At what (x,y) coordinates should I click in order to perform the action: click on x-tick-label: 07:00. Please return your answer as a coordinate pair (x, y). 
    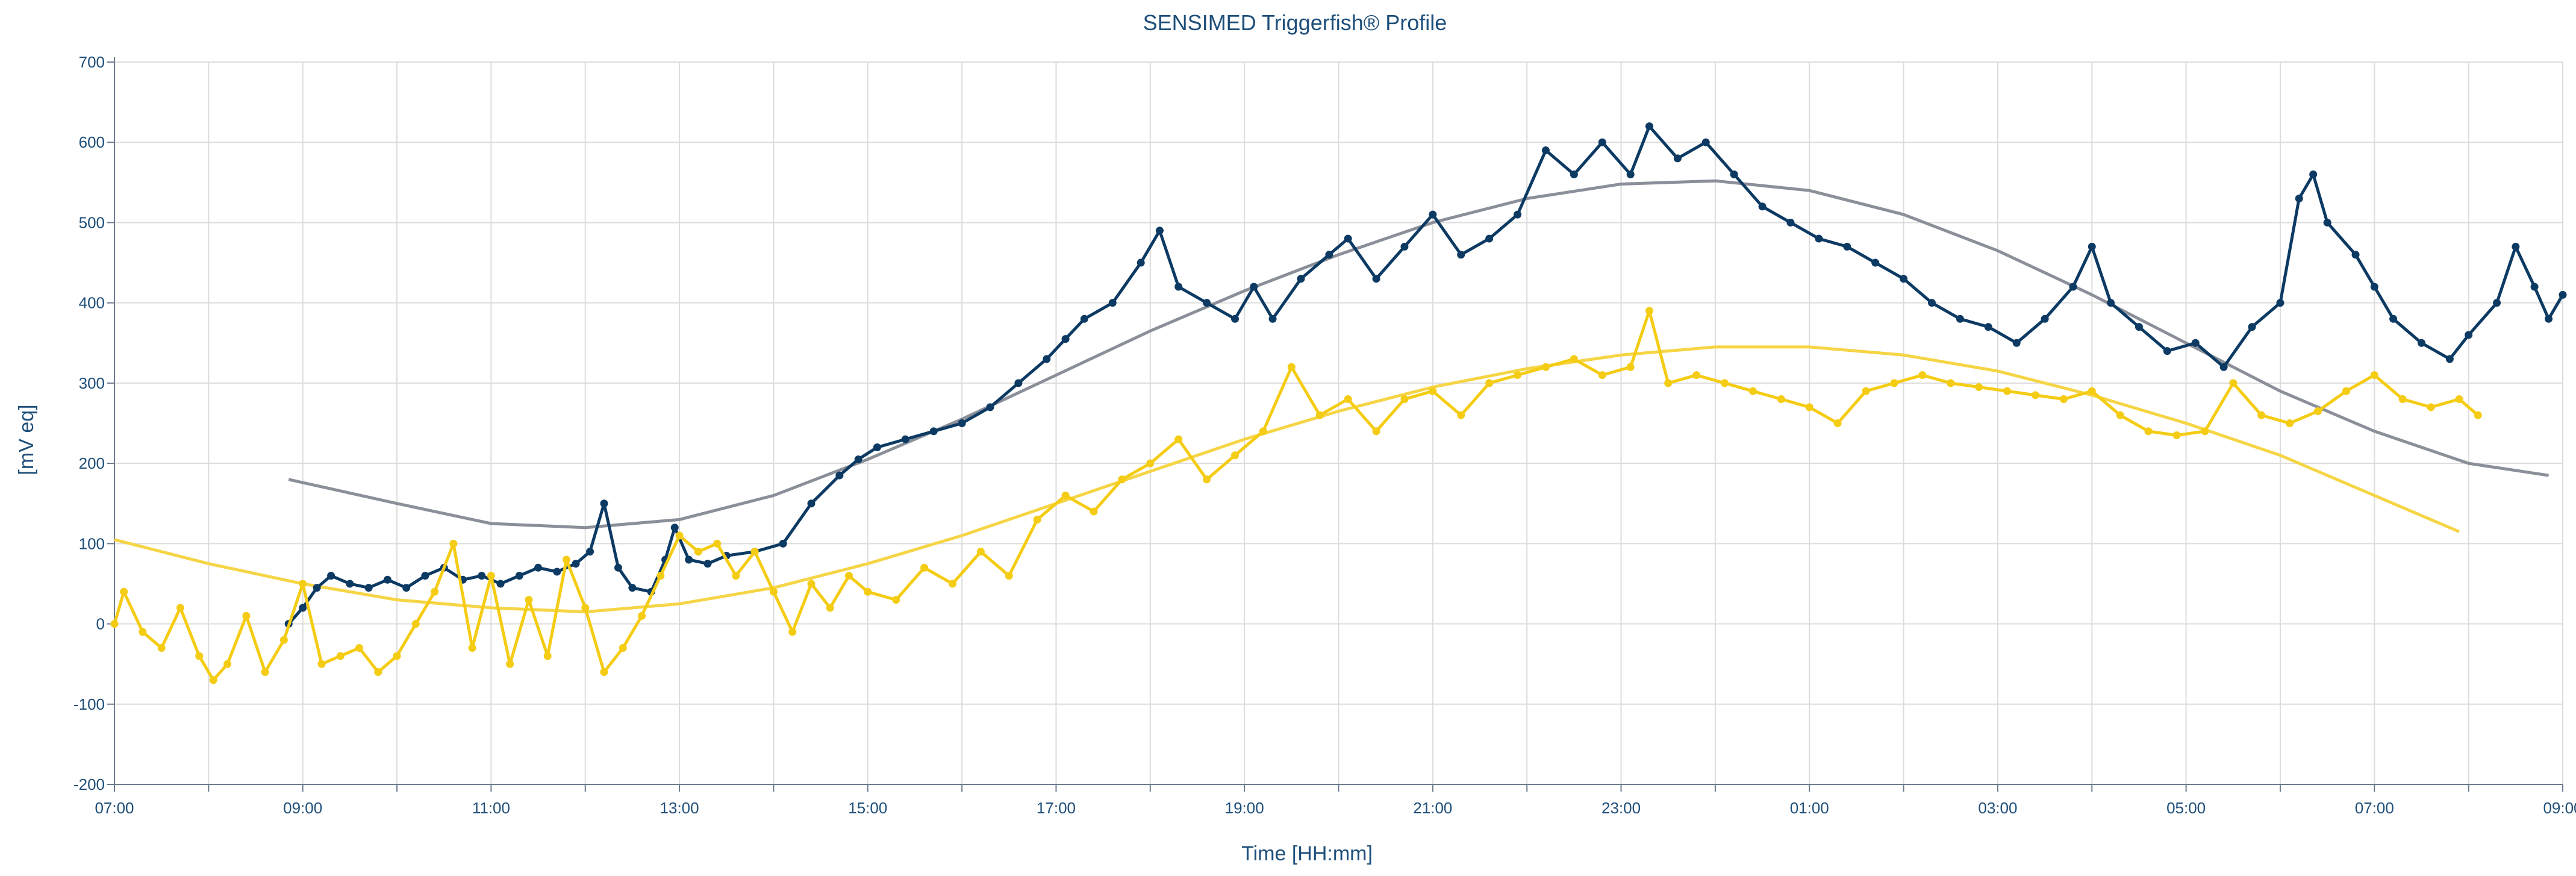
    Looking at the image, I should click on (2374, 808).